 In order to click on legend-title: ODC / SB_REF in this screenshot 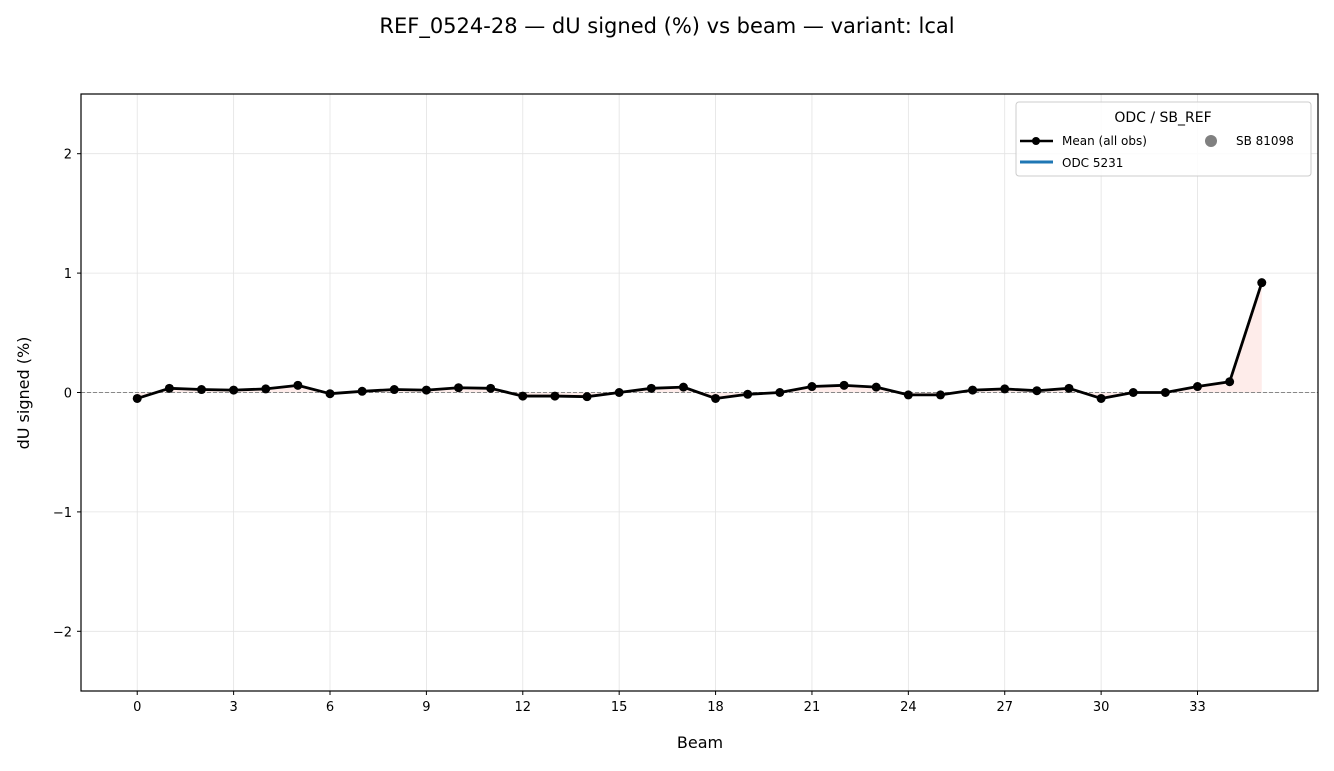, I will do `click(1162, 118)`.